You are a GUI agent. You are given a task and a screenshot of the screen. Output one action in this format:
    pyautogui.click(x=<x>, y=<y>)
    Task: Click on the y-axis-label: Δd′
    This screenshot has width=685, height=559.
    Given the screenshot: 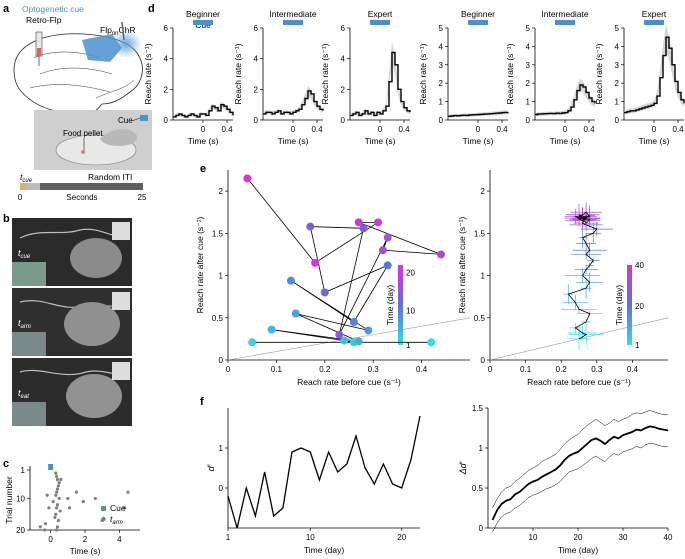 What is the action you would take?
    pyautogui.click(x=463, y=468)
    